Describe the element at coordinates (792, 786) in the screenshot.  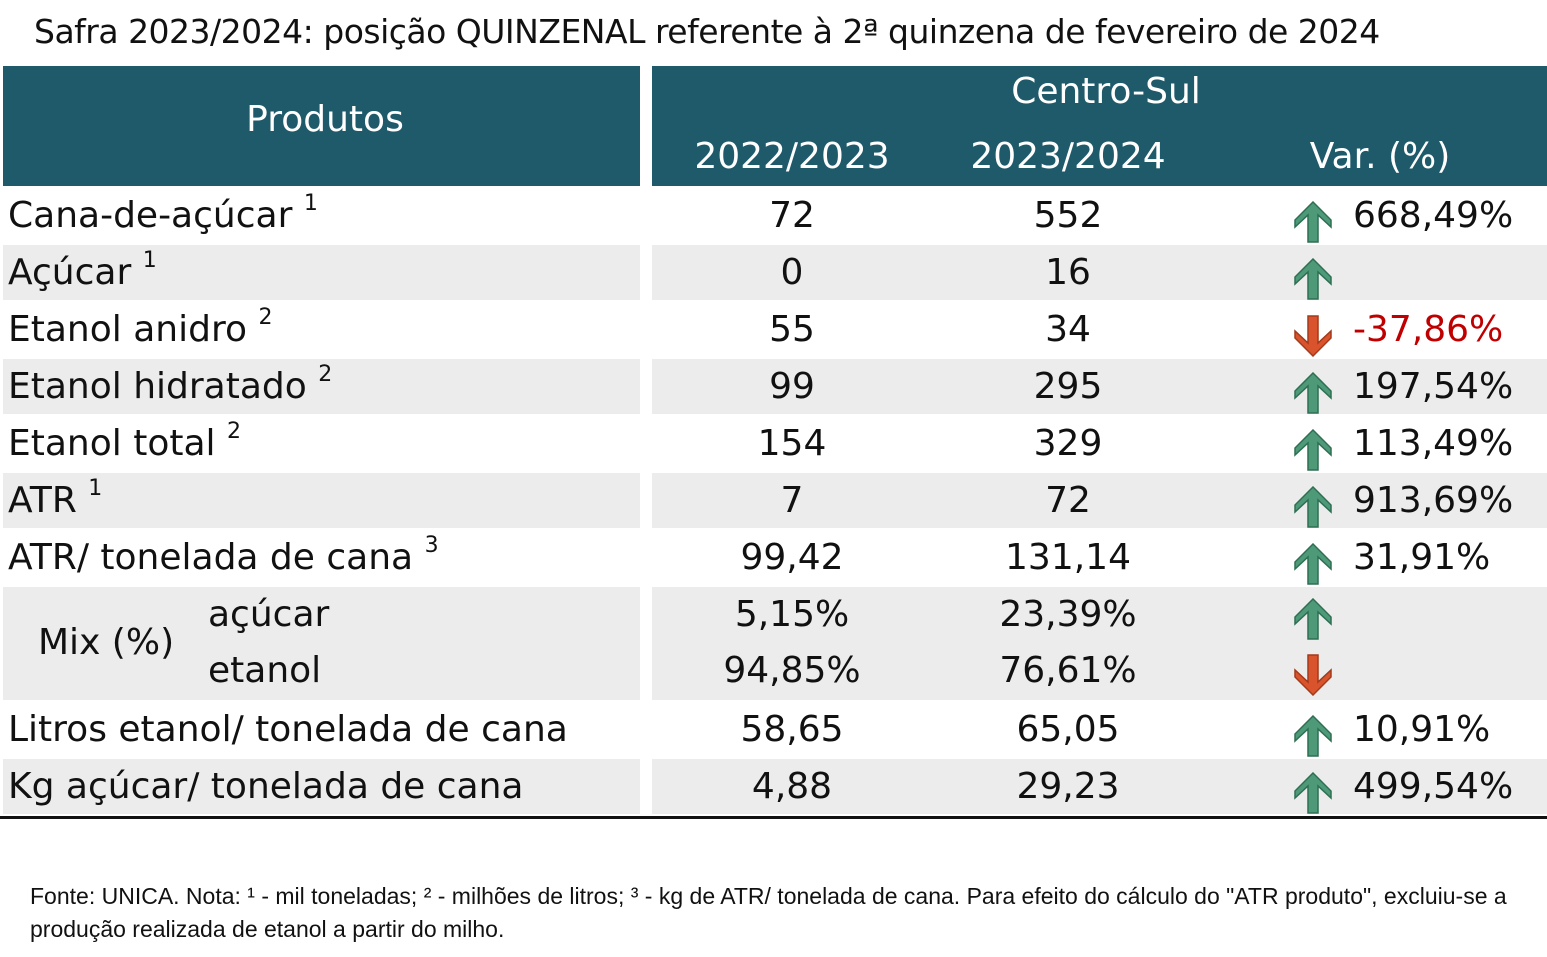
I see `value-2022-2023: 4,88` at that location.